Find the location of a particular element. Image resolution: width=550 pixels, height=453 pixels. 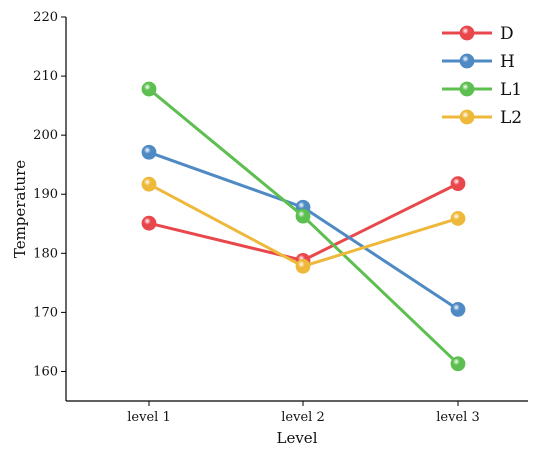

legend-label: L2 is located at coordinates (511, 118).